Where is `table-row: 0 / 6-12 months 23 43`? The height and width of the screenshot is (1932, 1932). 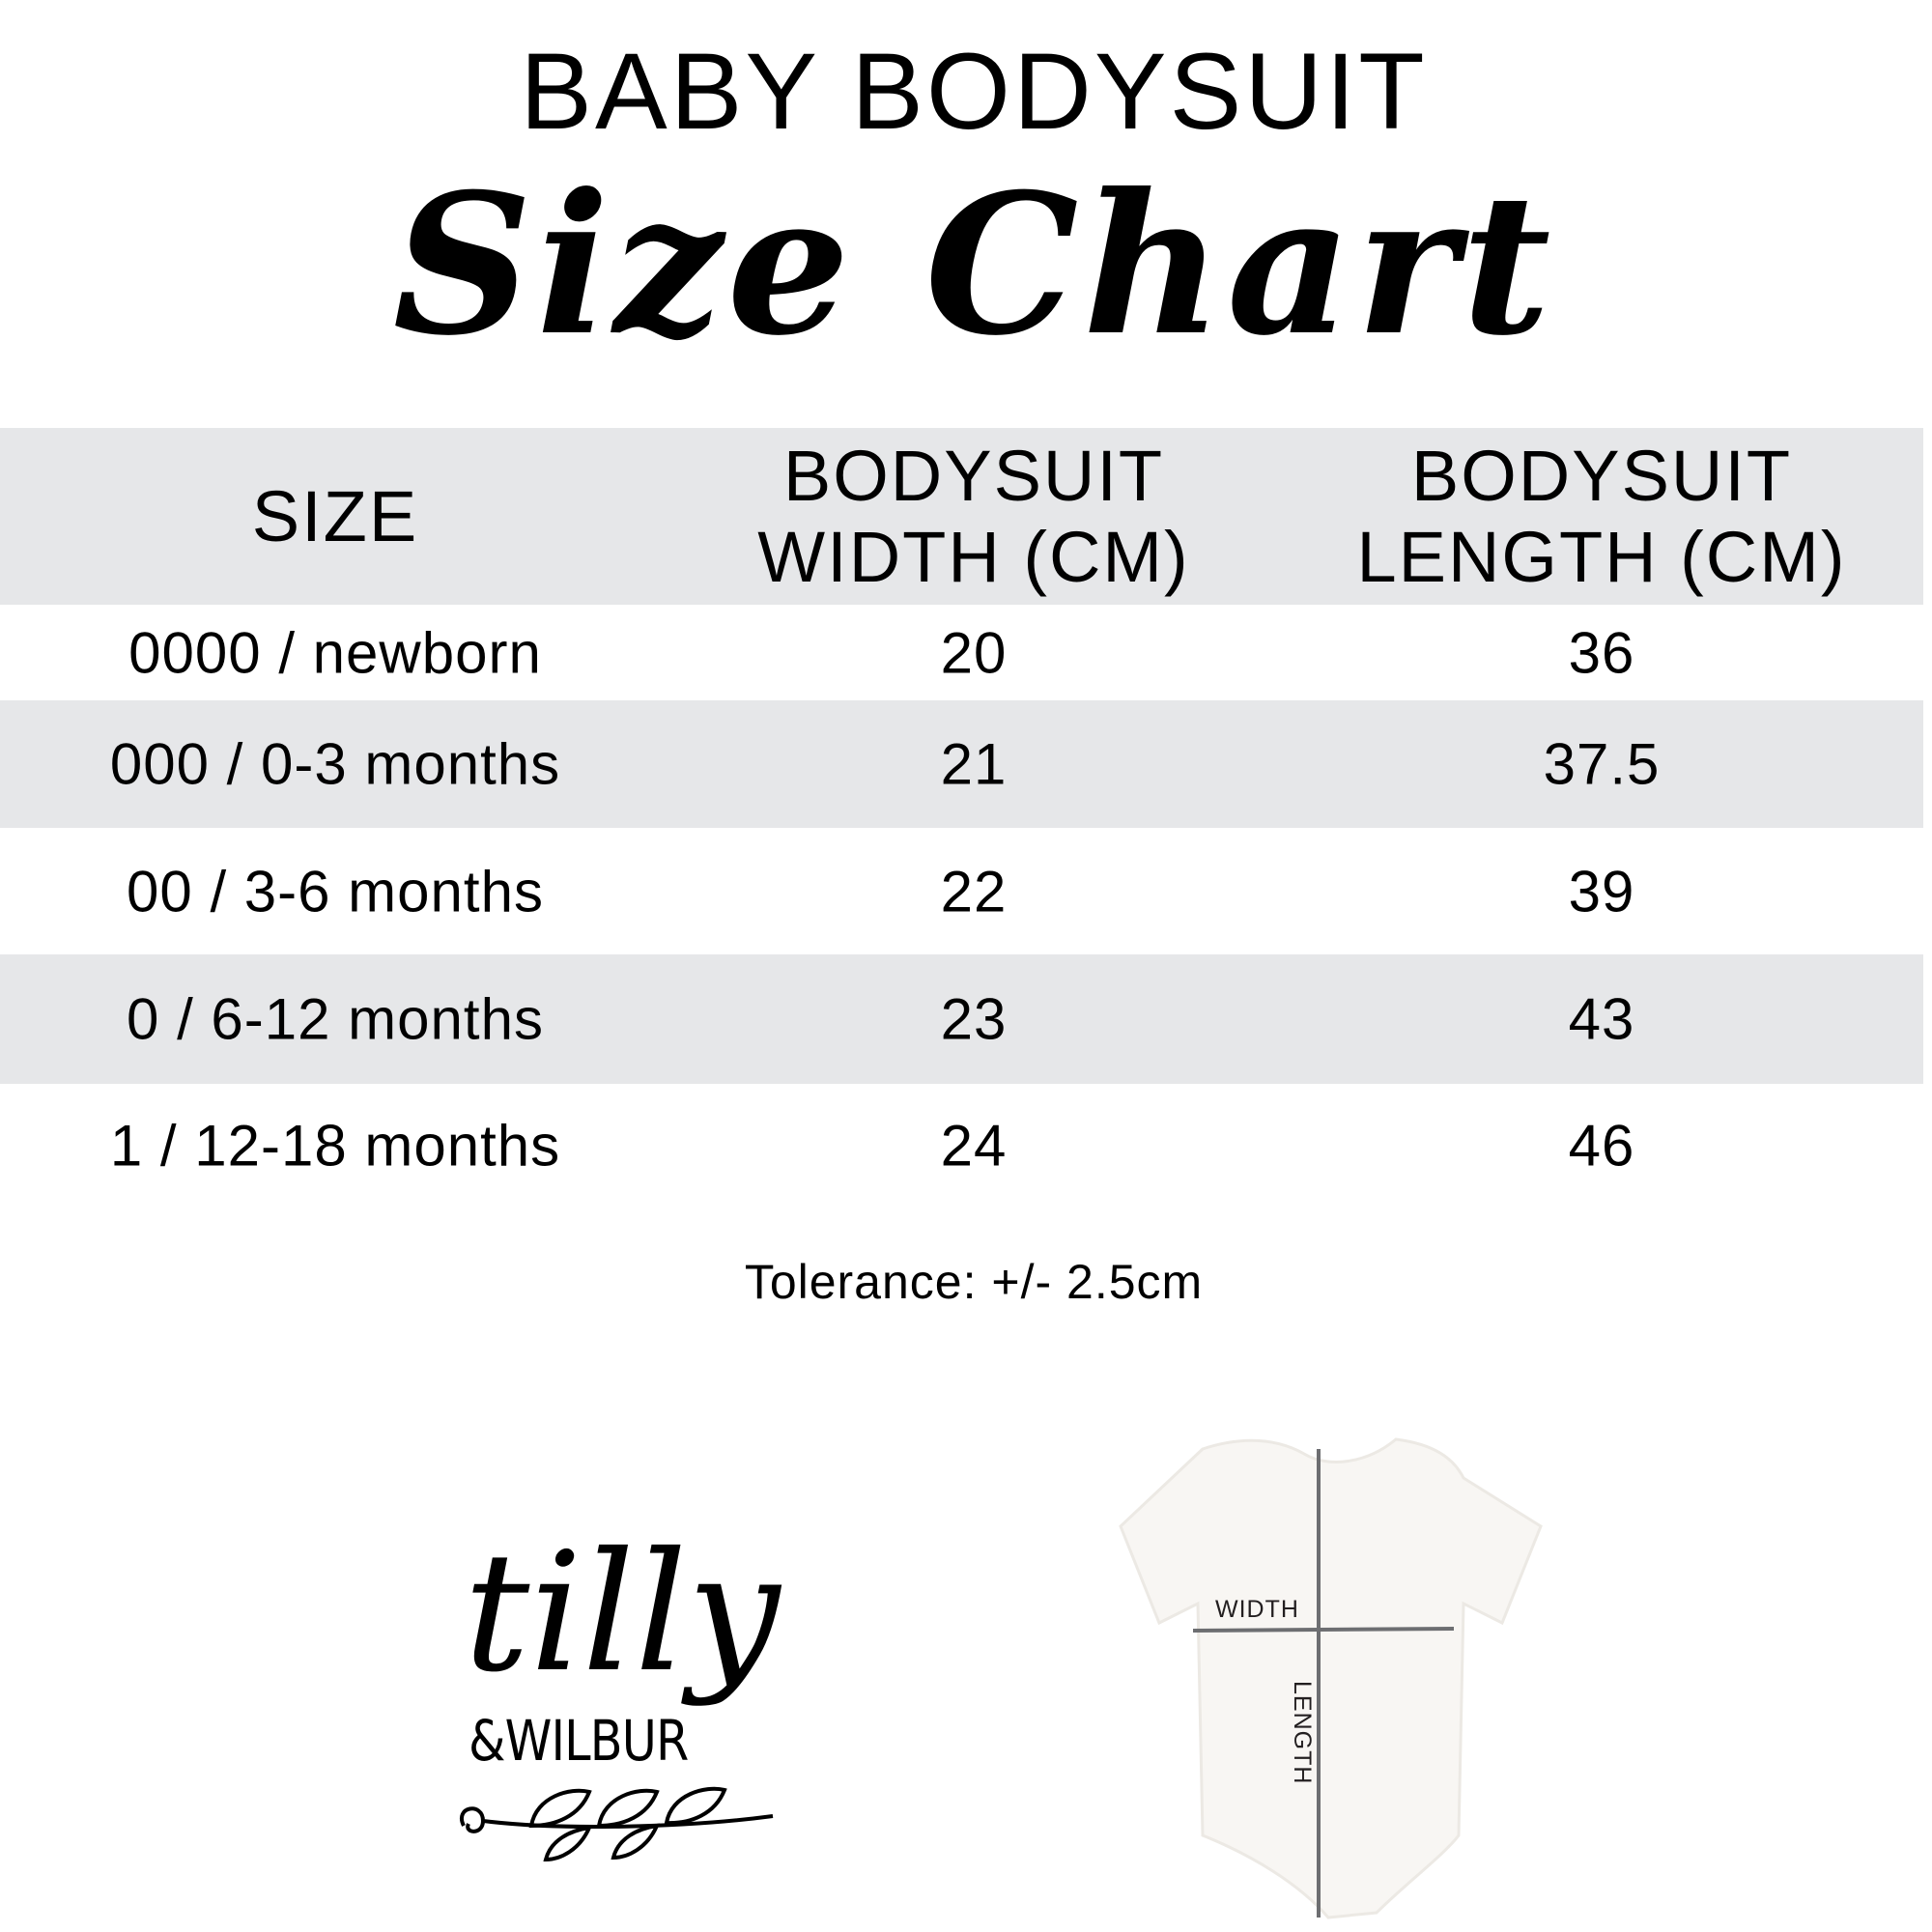
table-row: 0 / 6-12 months 23 43 is located at coordinates (961, 1019).